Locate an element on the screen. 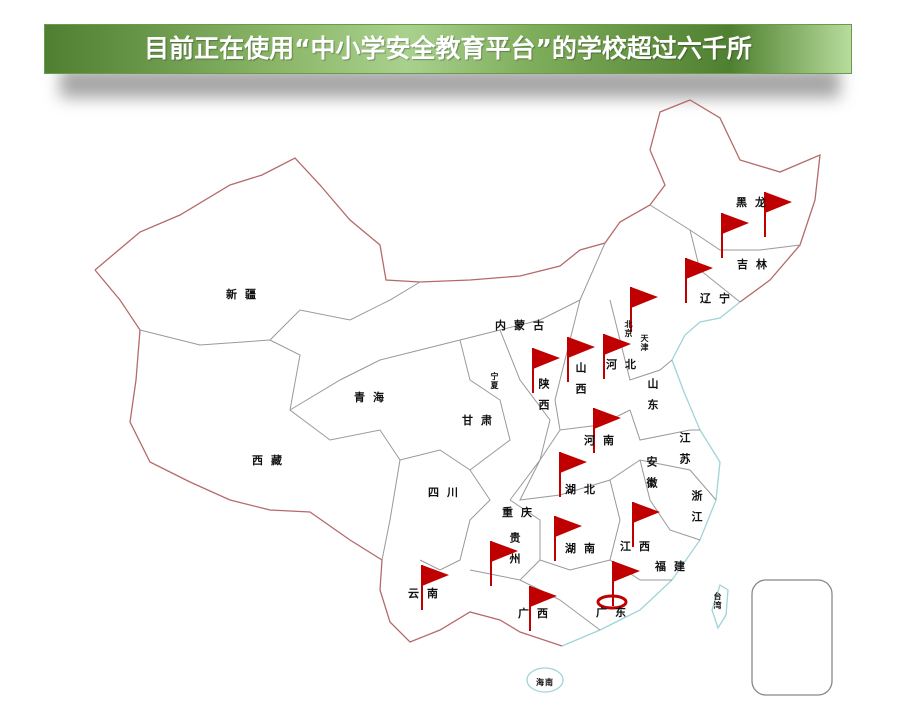  label-ningxia: 宁夏 is located at coordinates (495, 381).